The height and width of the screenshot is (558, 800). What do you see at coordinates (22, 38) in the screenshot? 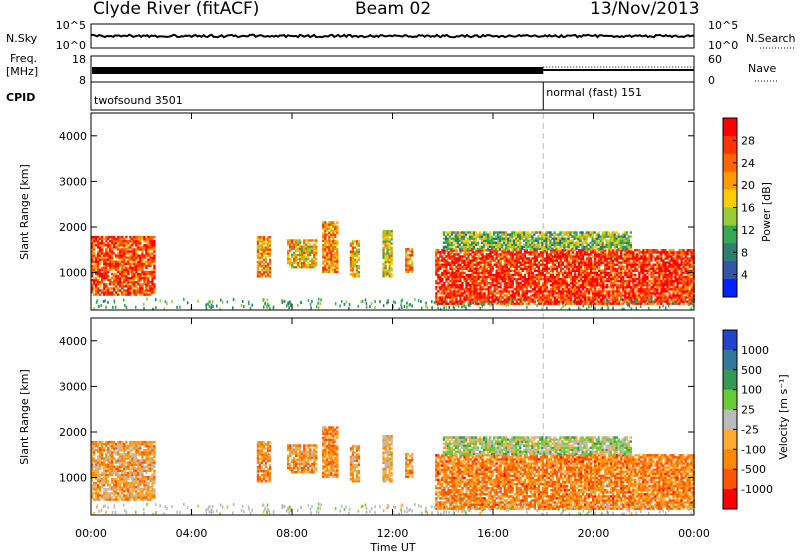
I see `noise-left-label: N.Sky` at bounding box center [22, 38].